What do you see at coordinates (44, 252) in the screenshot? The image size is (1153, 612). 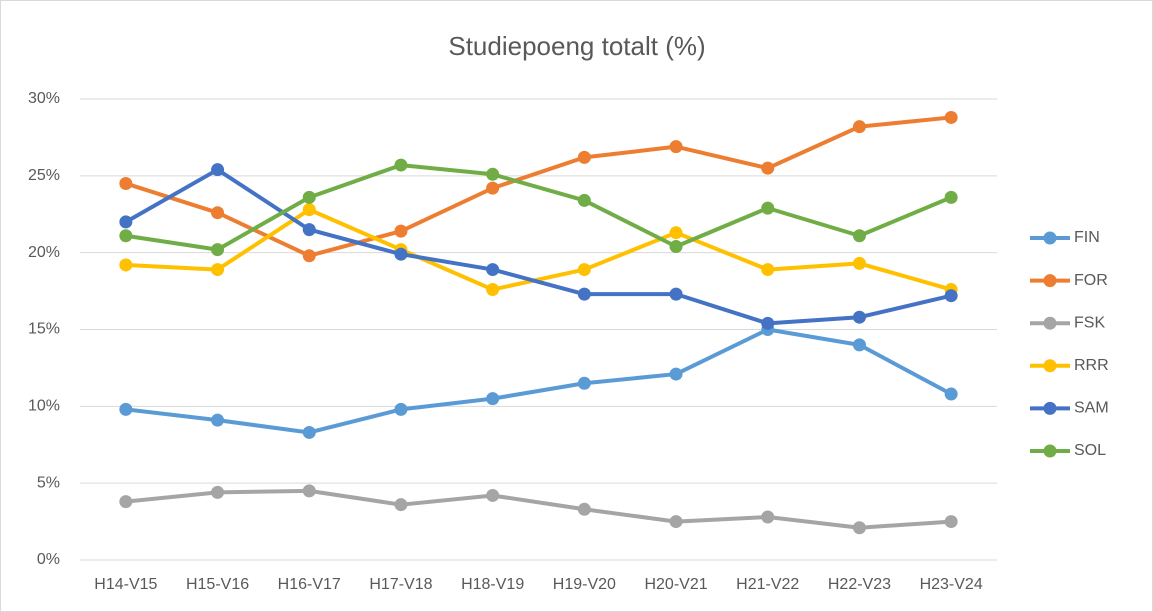 I see `y-tick-label: 20%` at bounding box center [44, 252].